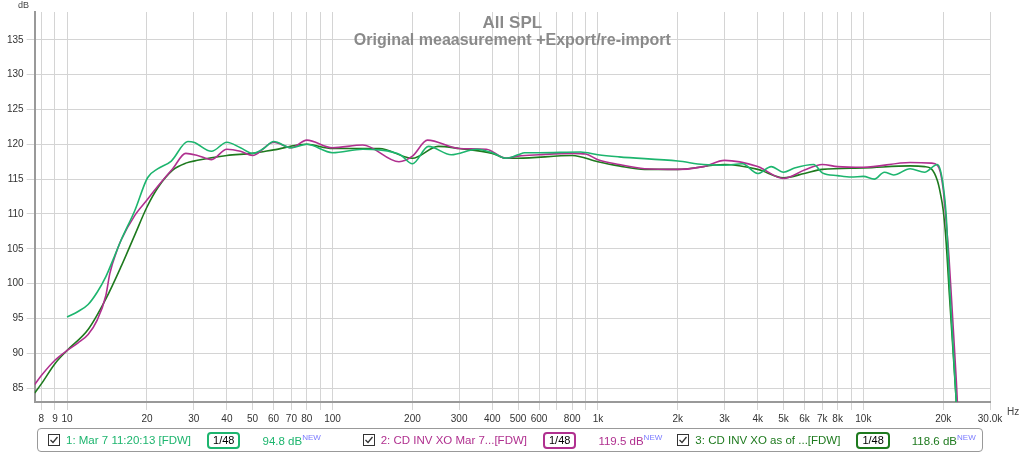  Describe the element at coordinates (943, 440) in the screenshot. I see `text: 118.6 dB$^{NEW}$` at that location.